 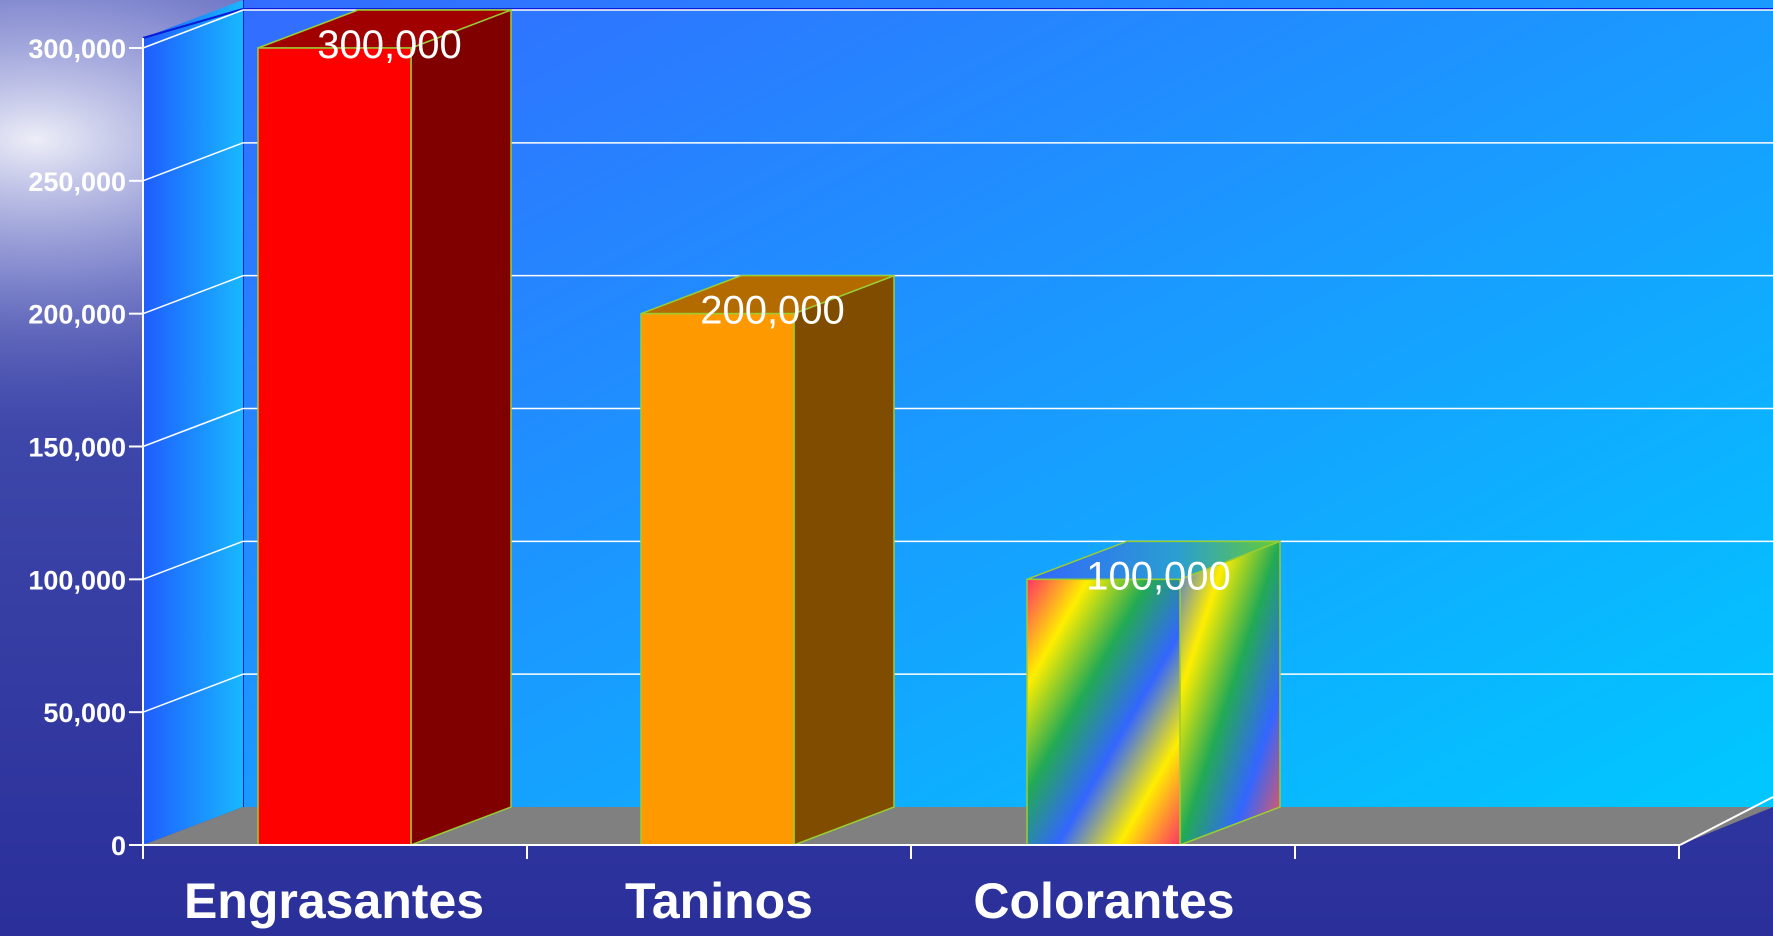 What do you see at coordinates (84, 713) in the screenshot?
I see `y-tick-label: 50,000` at bounding box center [84, 713].